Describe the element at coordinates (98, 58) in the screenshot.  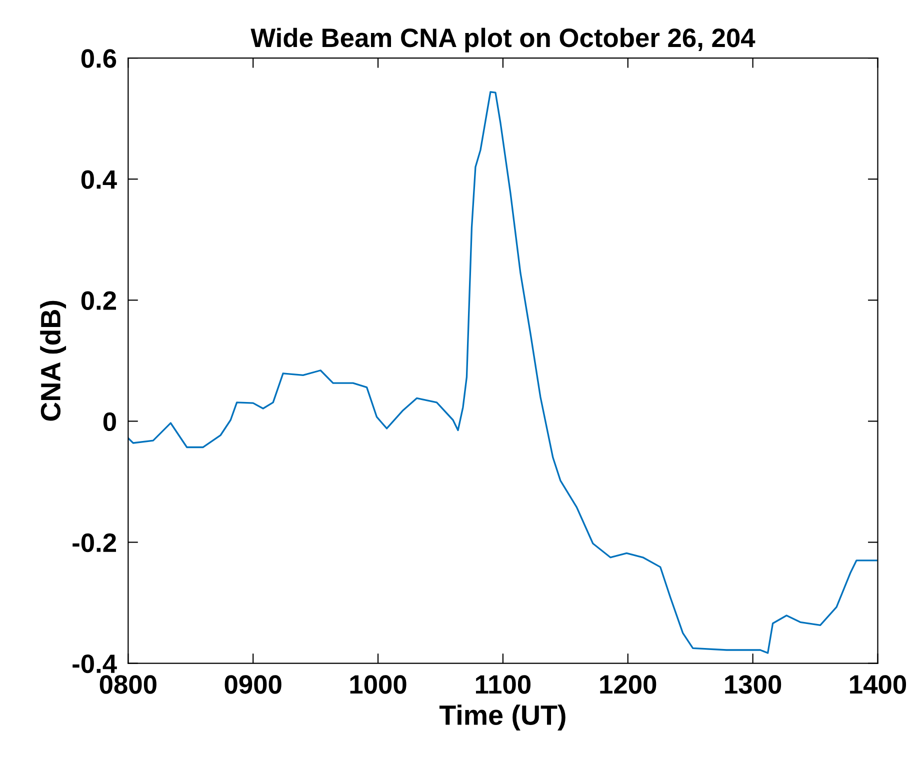
I see `y-tick-label: 0.6` at that location.